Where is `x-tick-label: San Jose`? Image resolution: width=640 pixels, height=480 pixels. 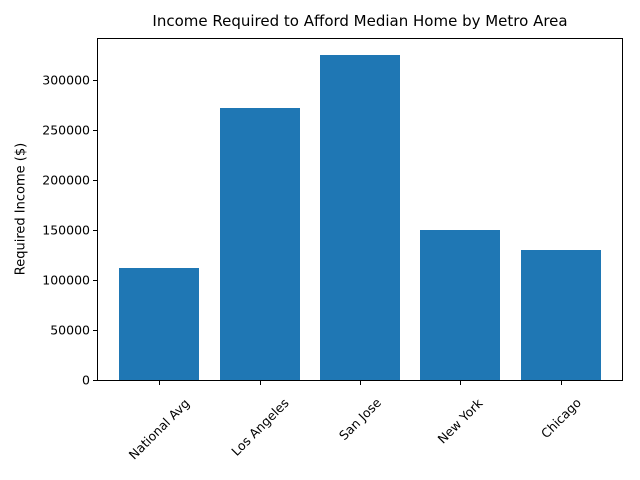 x-tick-label: San Jose is located at coordinates (360, 419).